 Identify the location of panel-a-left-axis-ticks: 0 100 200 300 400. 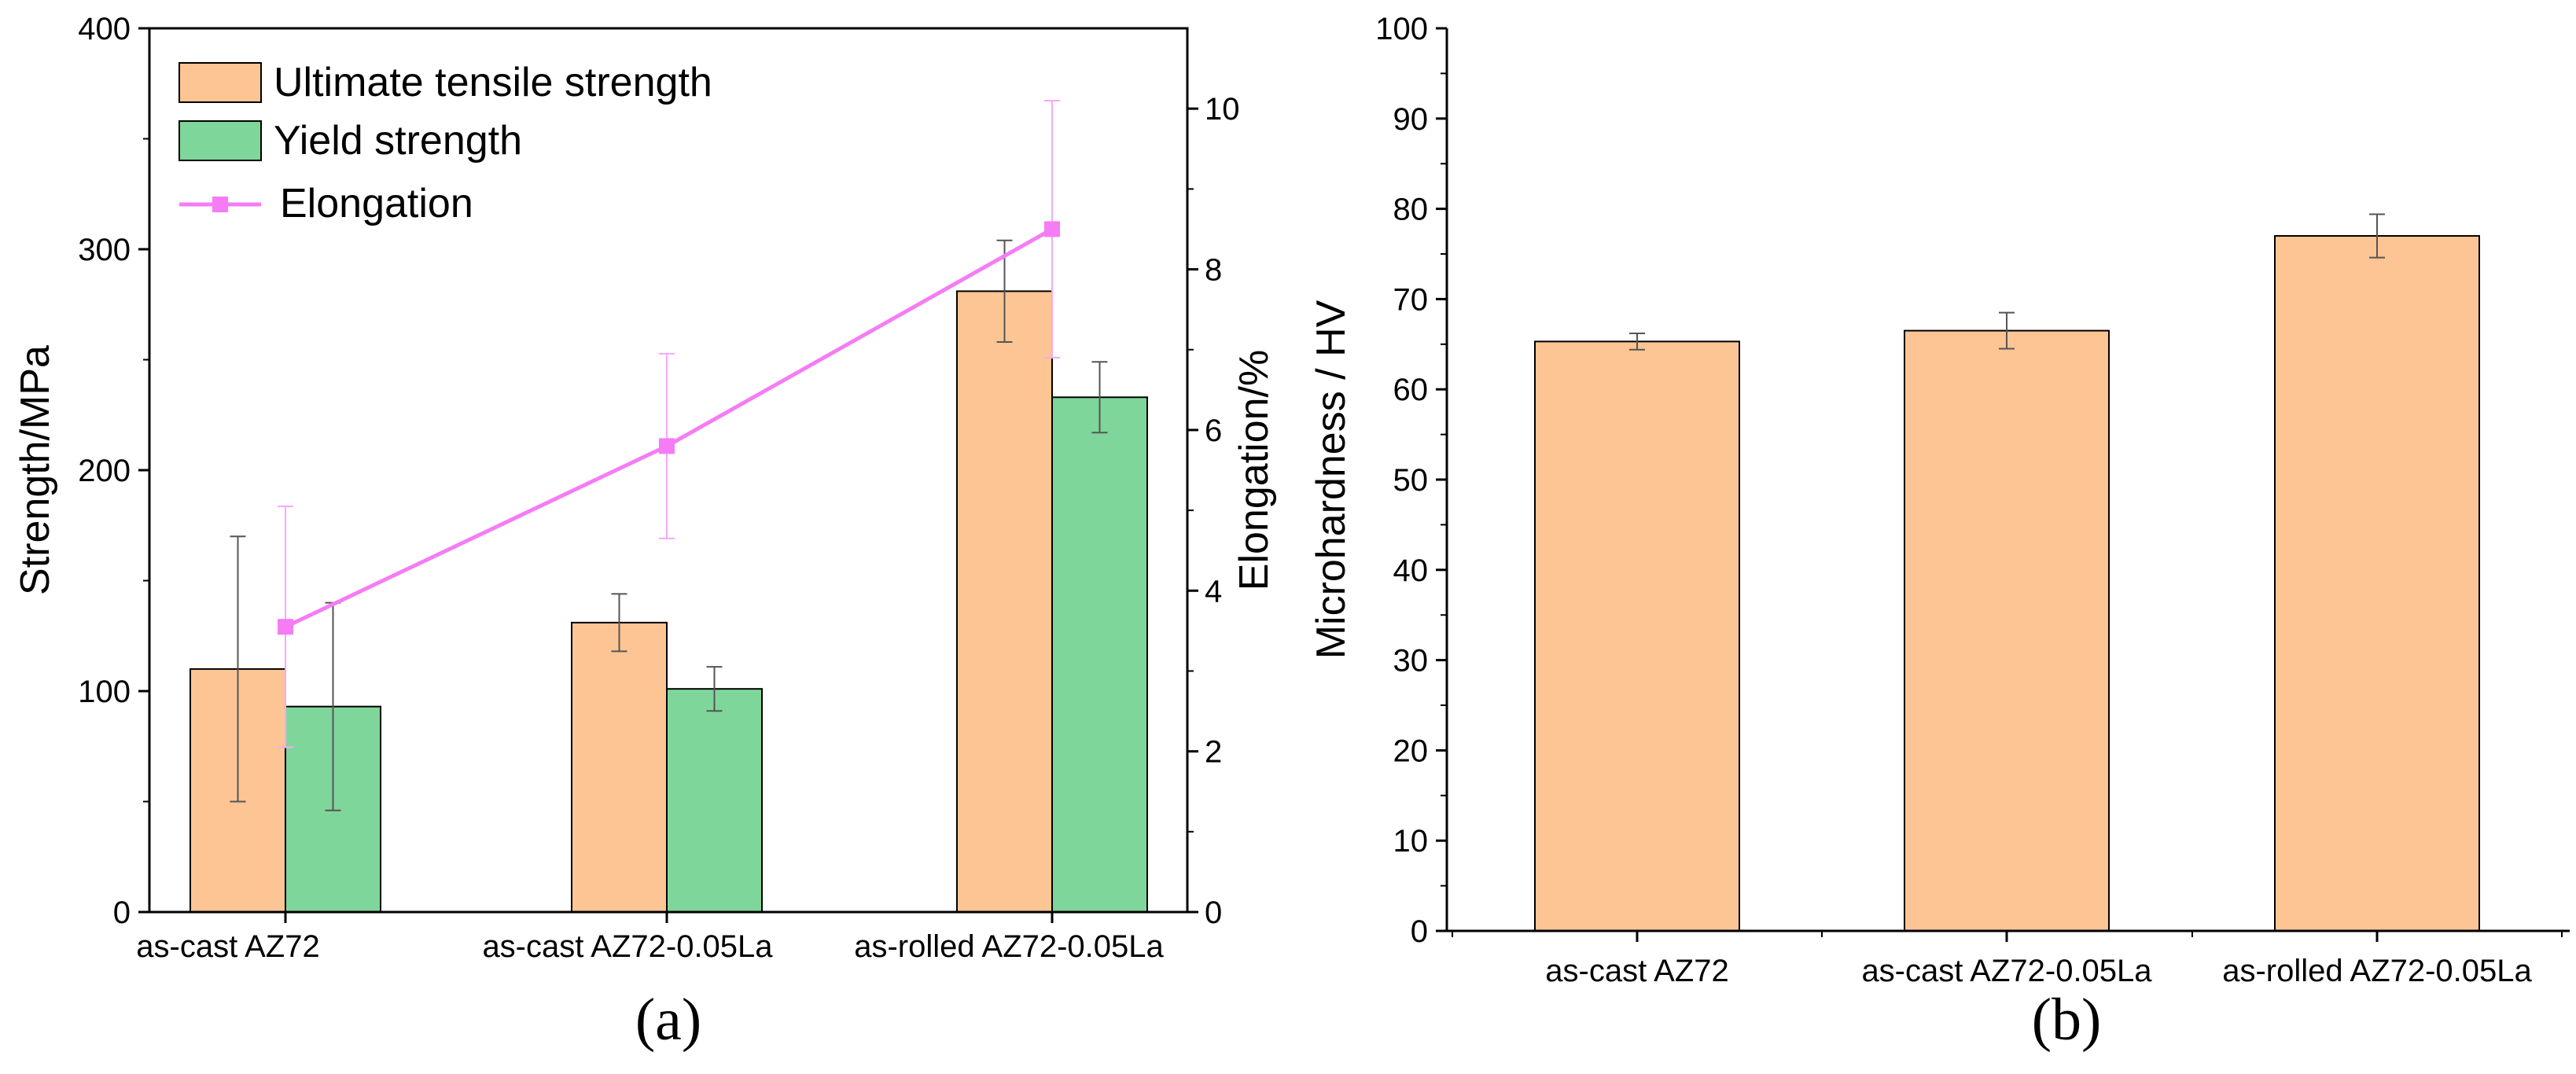
(114, 471).